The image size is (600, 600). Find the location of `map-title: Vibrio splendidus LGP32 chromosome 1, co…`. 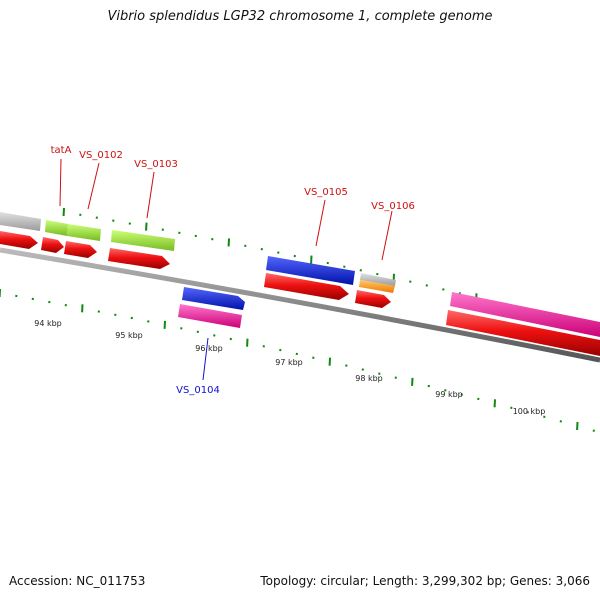

map-title: Vibrio splendidus LGP32 chromosome 1, co… is located at coordinates (300, 16).